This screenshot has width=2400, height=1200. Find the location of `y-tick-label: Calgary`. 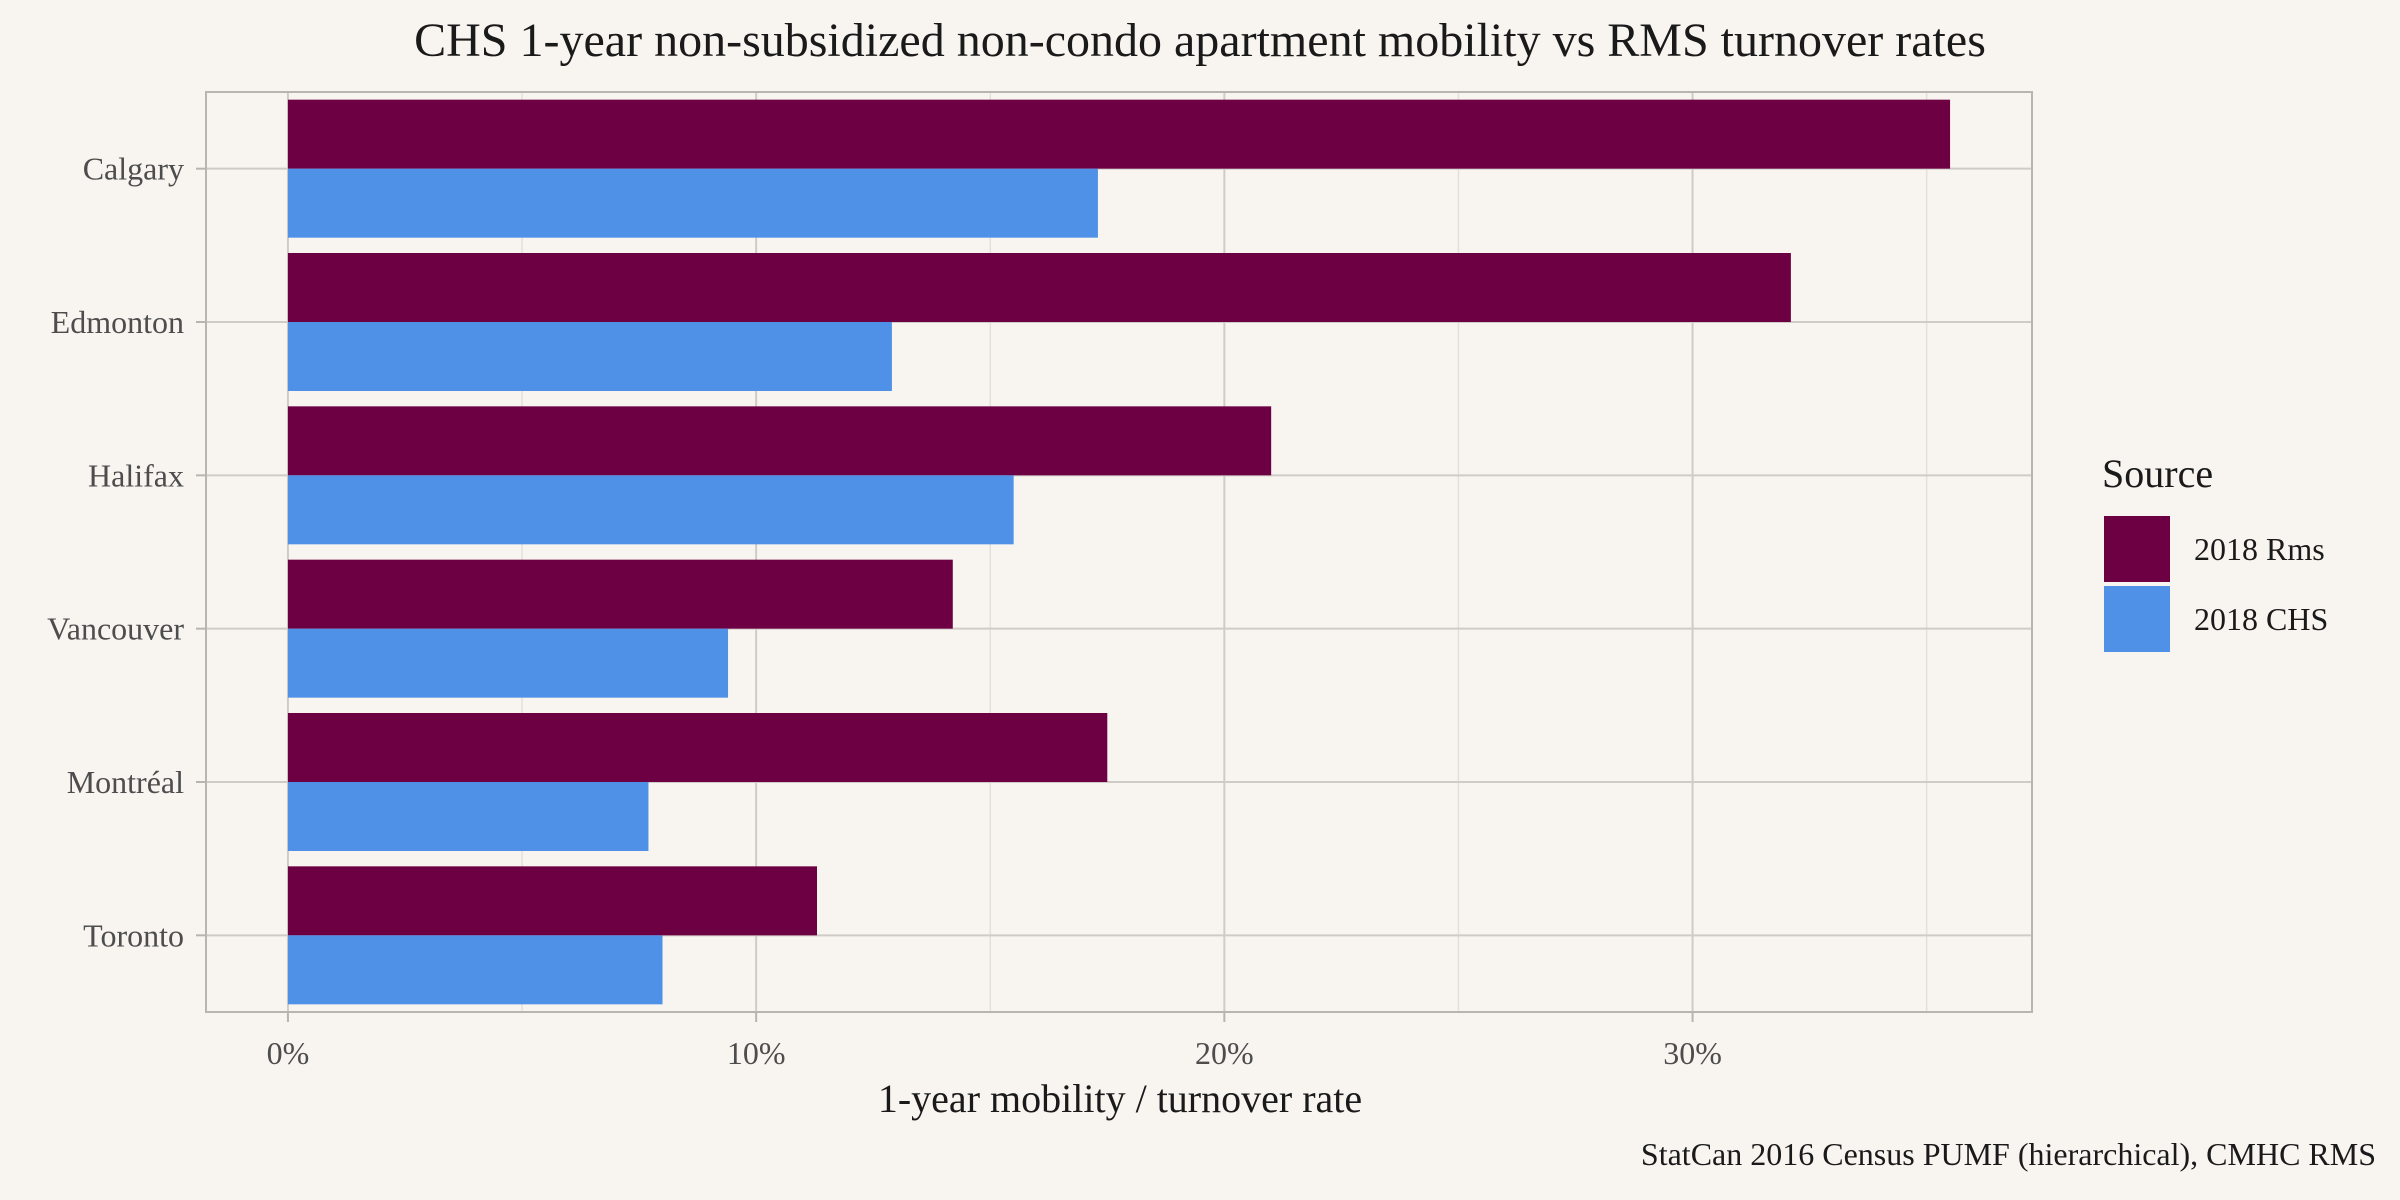

y-tick-label: Calgary is located at coordinates (133, 169).